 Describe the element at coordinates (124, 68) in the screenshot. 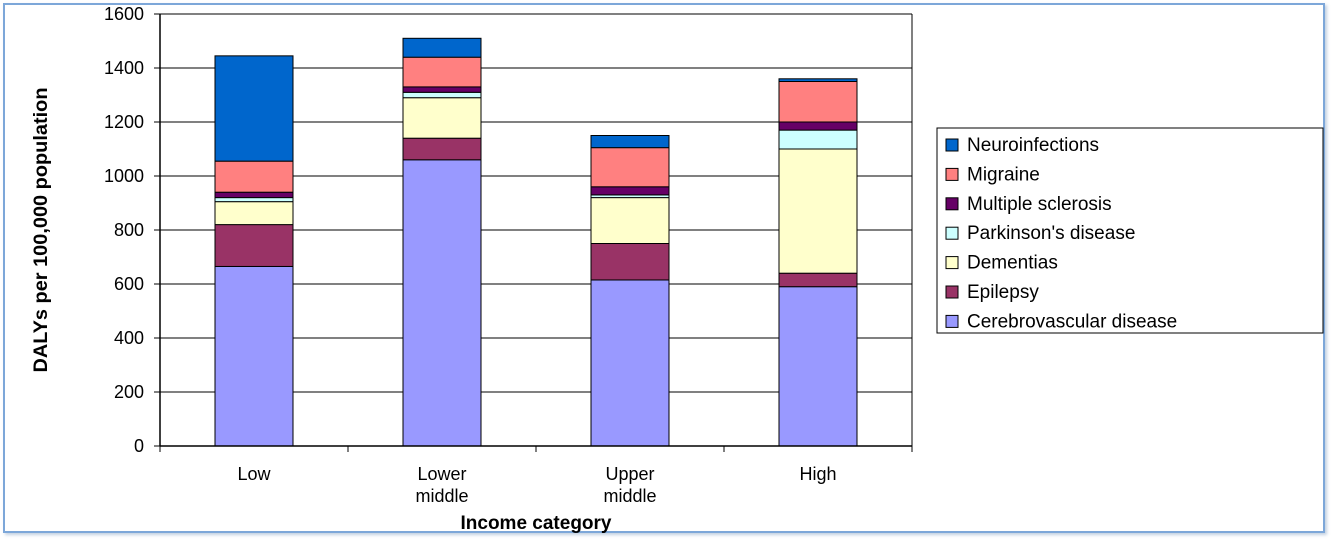

I see `y-tick-label: 1400` at that location.